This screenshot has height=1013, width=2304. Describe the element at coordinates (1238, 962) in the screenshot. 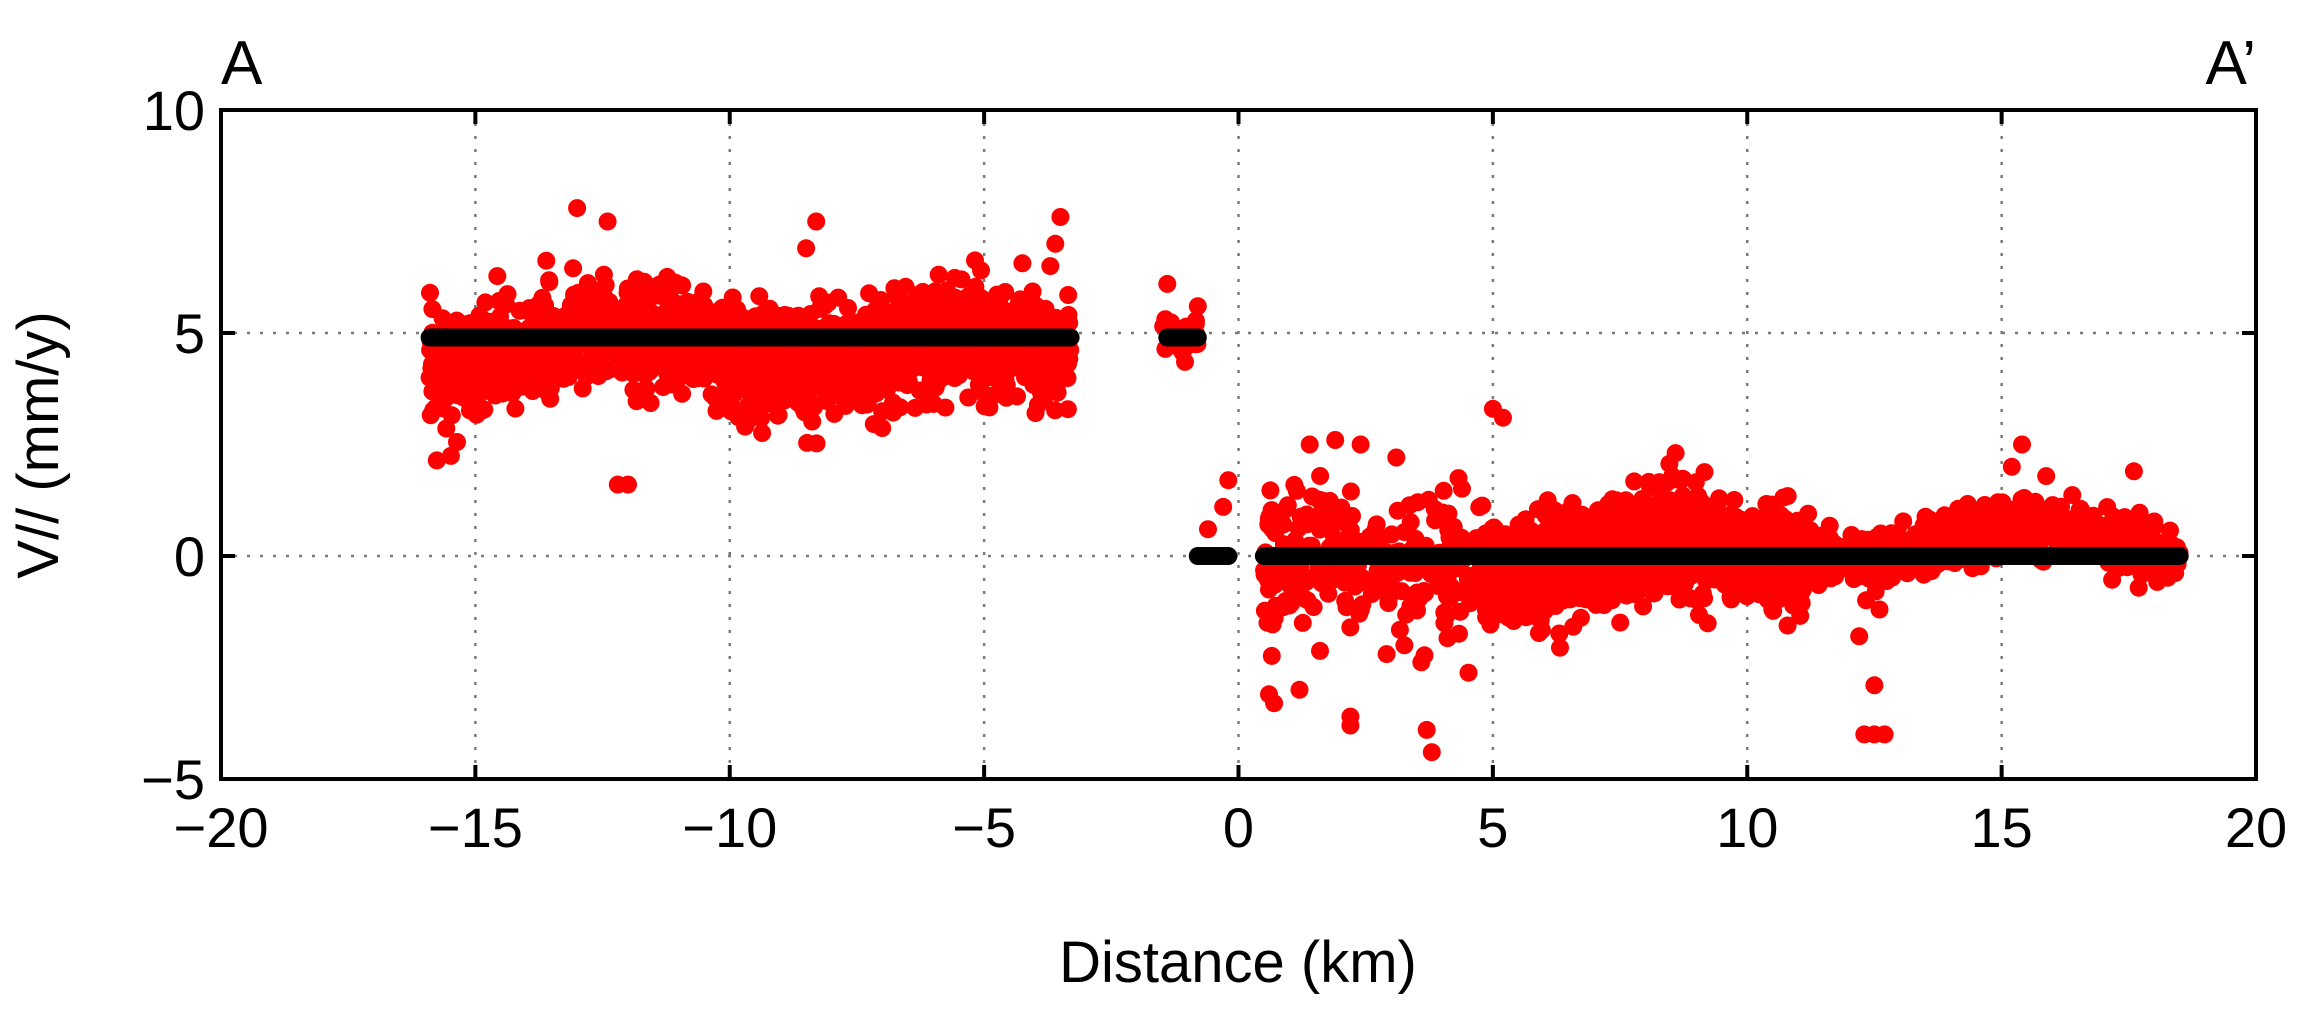

I see `x-axis-label: Distance (km)` at that location.